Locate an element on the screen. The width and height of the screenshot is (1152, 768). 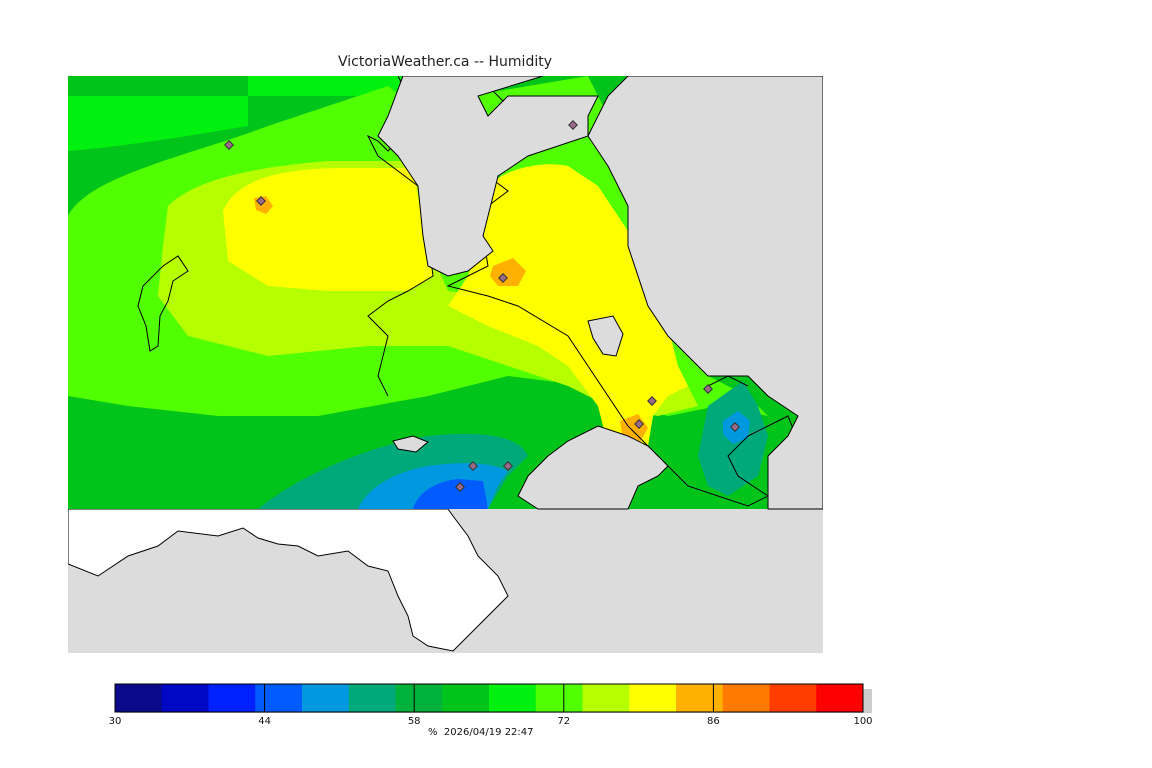
land-no-data is located at coordinates (288, 580).